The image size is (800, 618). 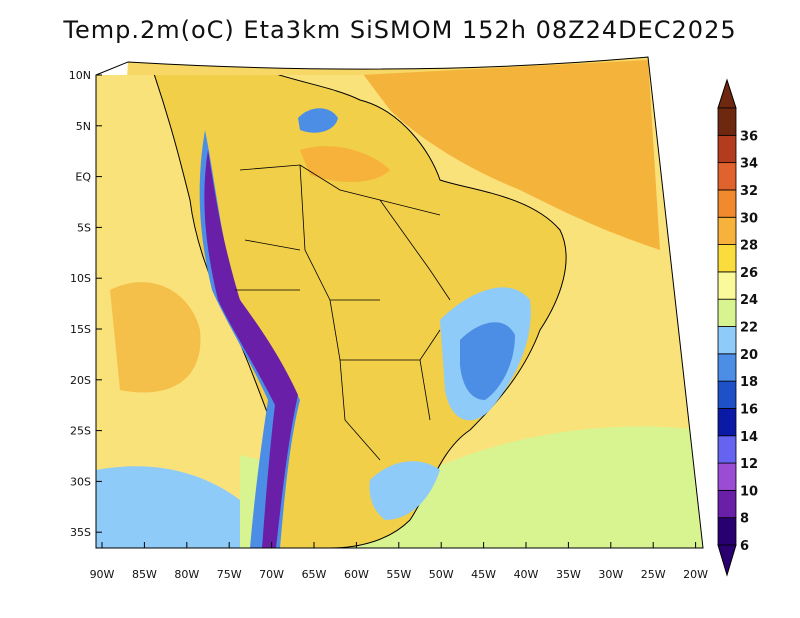 What do you see at coordinates (251, 349) in the screenshot?
I see `andes-very-cold` at bounding box center [251, 349].